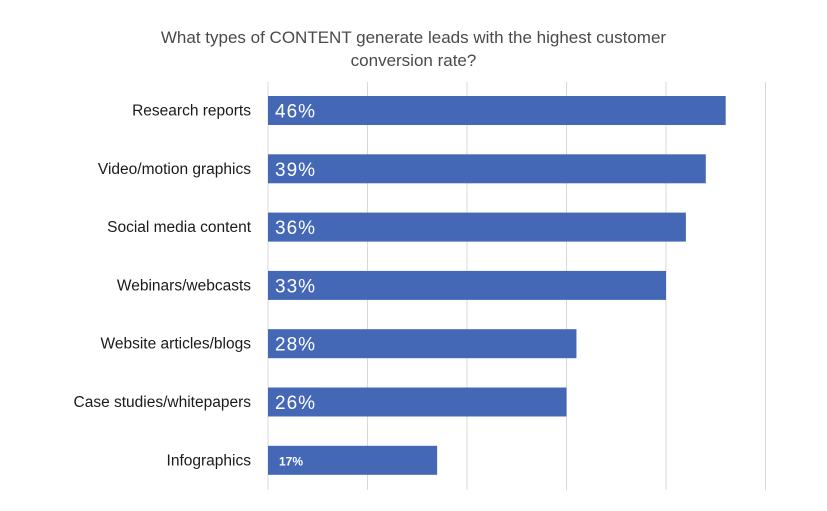 This screenshot has height=511, width=827. Describe the element at coordinates (413, 60) in the screenshot. I see `chart-title-line-2: conversion rate?` at that location.